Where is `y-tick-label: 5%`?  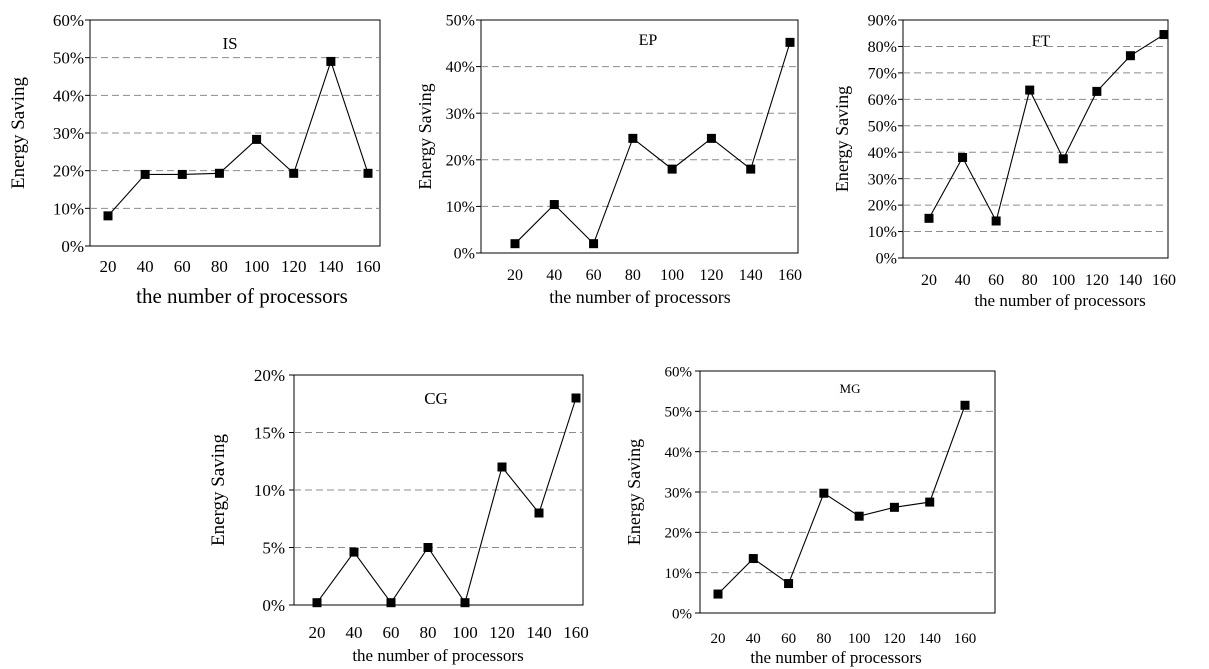 y-tick-label: 5% is located at coordinates (273, 547).